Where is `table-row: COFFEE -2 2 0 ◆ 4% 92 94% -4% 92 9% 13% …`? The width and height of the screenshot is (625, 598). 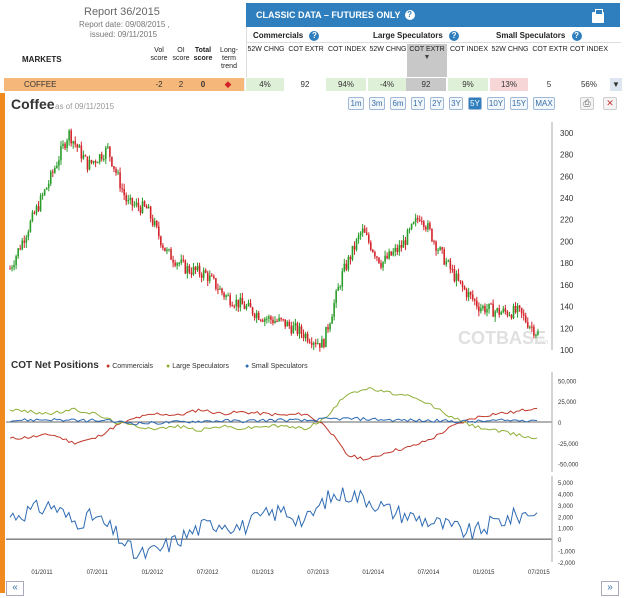
table-row: COFFEE -2 2 0 ◆ 4% 92 94% -4% 92 9% 13% … is located at coordinates (313, 84).